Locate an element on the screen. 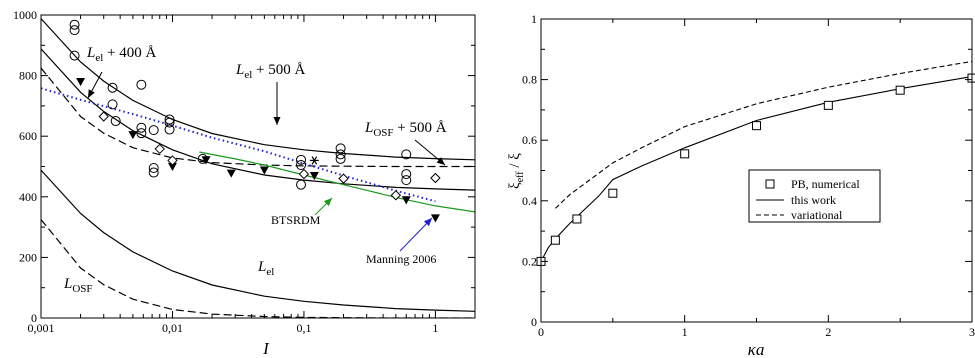 This screenshot has height=358, width=975. y-tick-label: 400 is located at coordinates (28, 197).